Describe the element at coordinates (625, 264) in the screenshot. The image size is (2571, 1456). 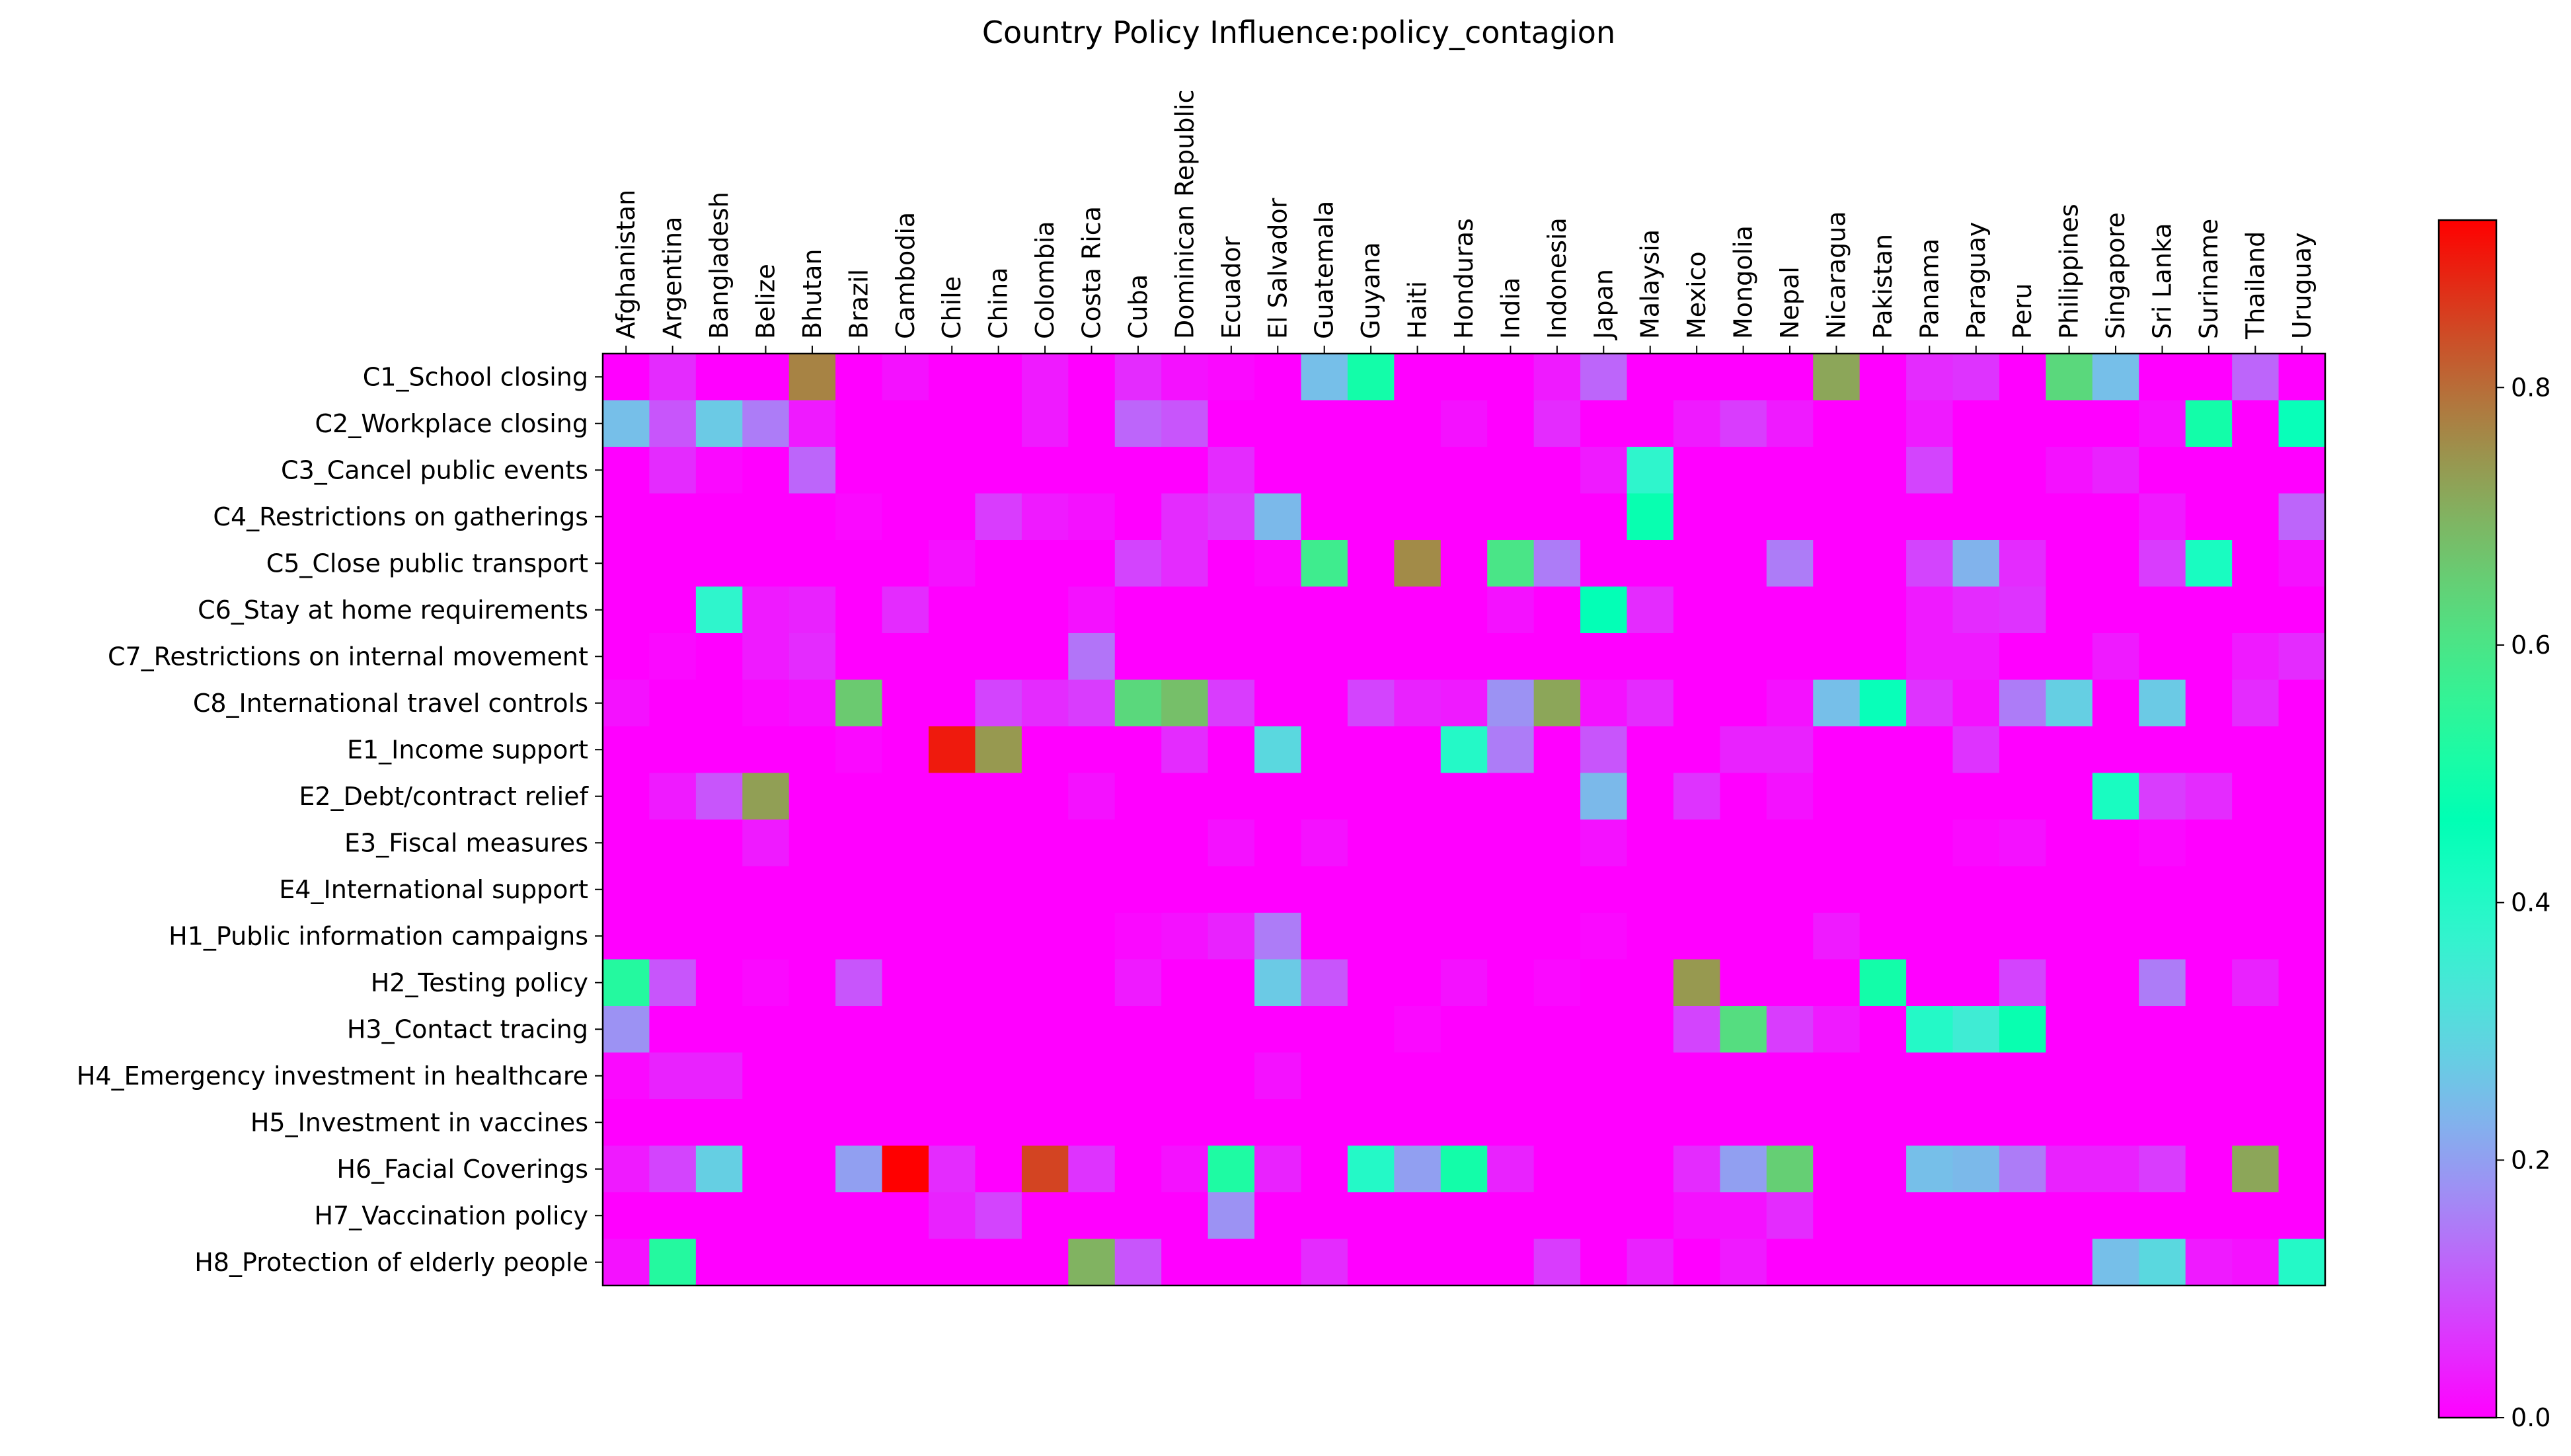
I see `x-tick-label: Afghanistan` at that location.